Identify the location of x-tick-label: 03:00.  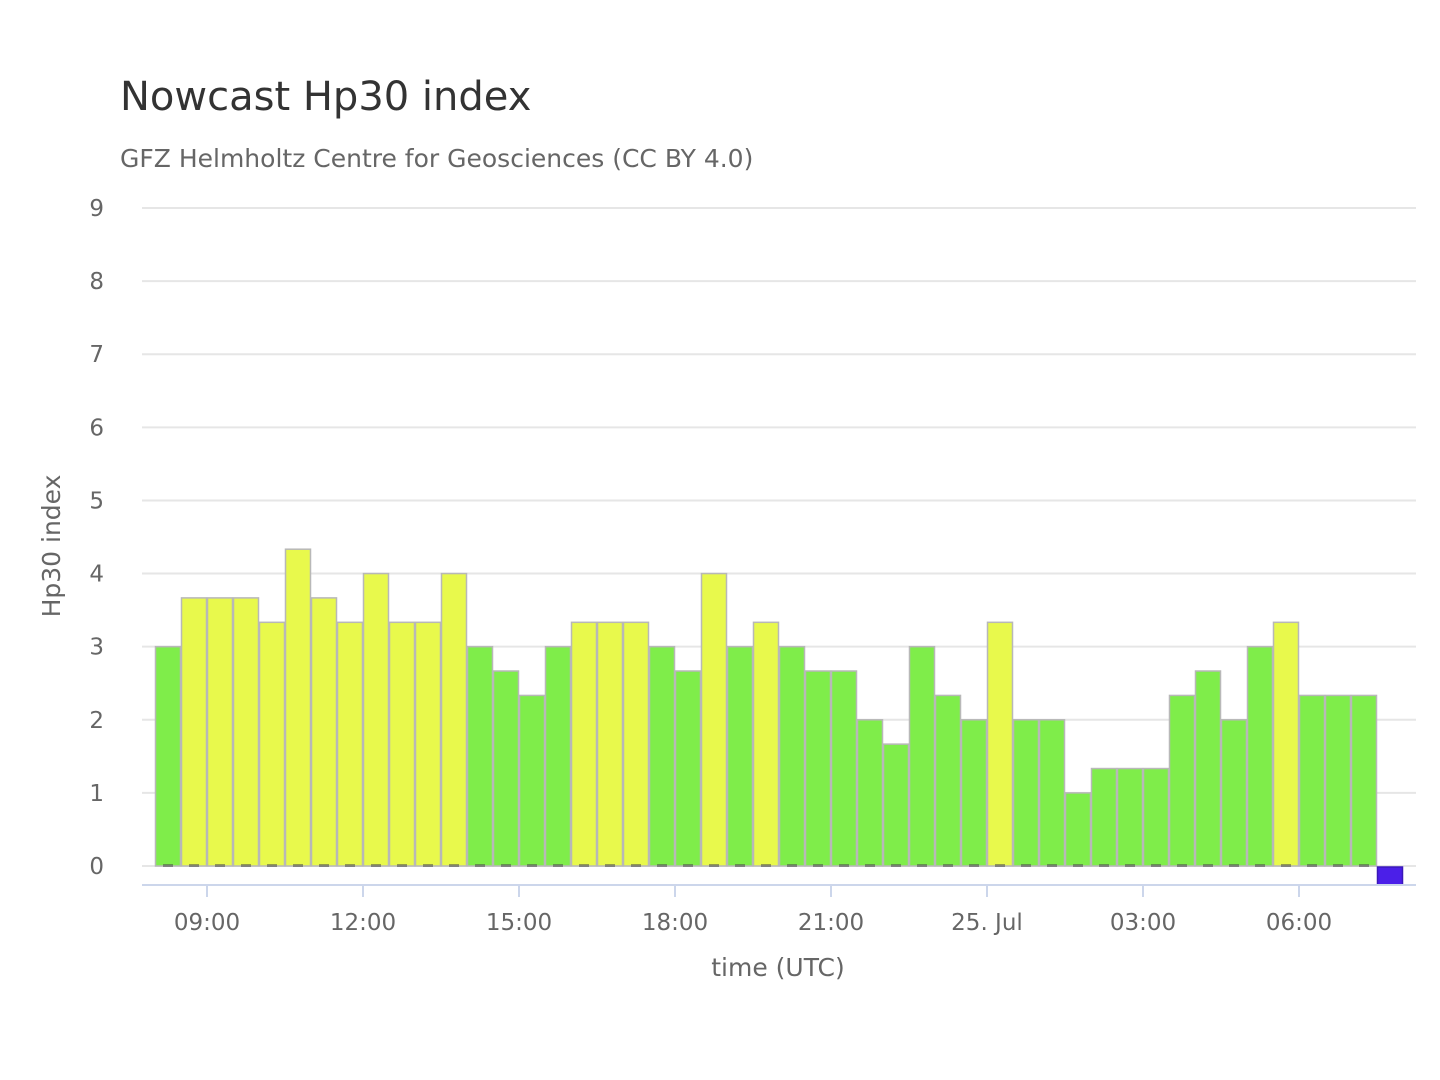
(1143, 923).